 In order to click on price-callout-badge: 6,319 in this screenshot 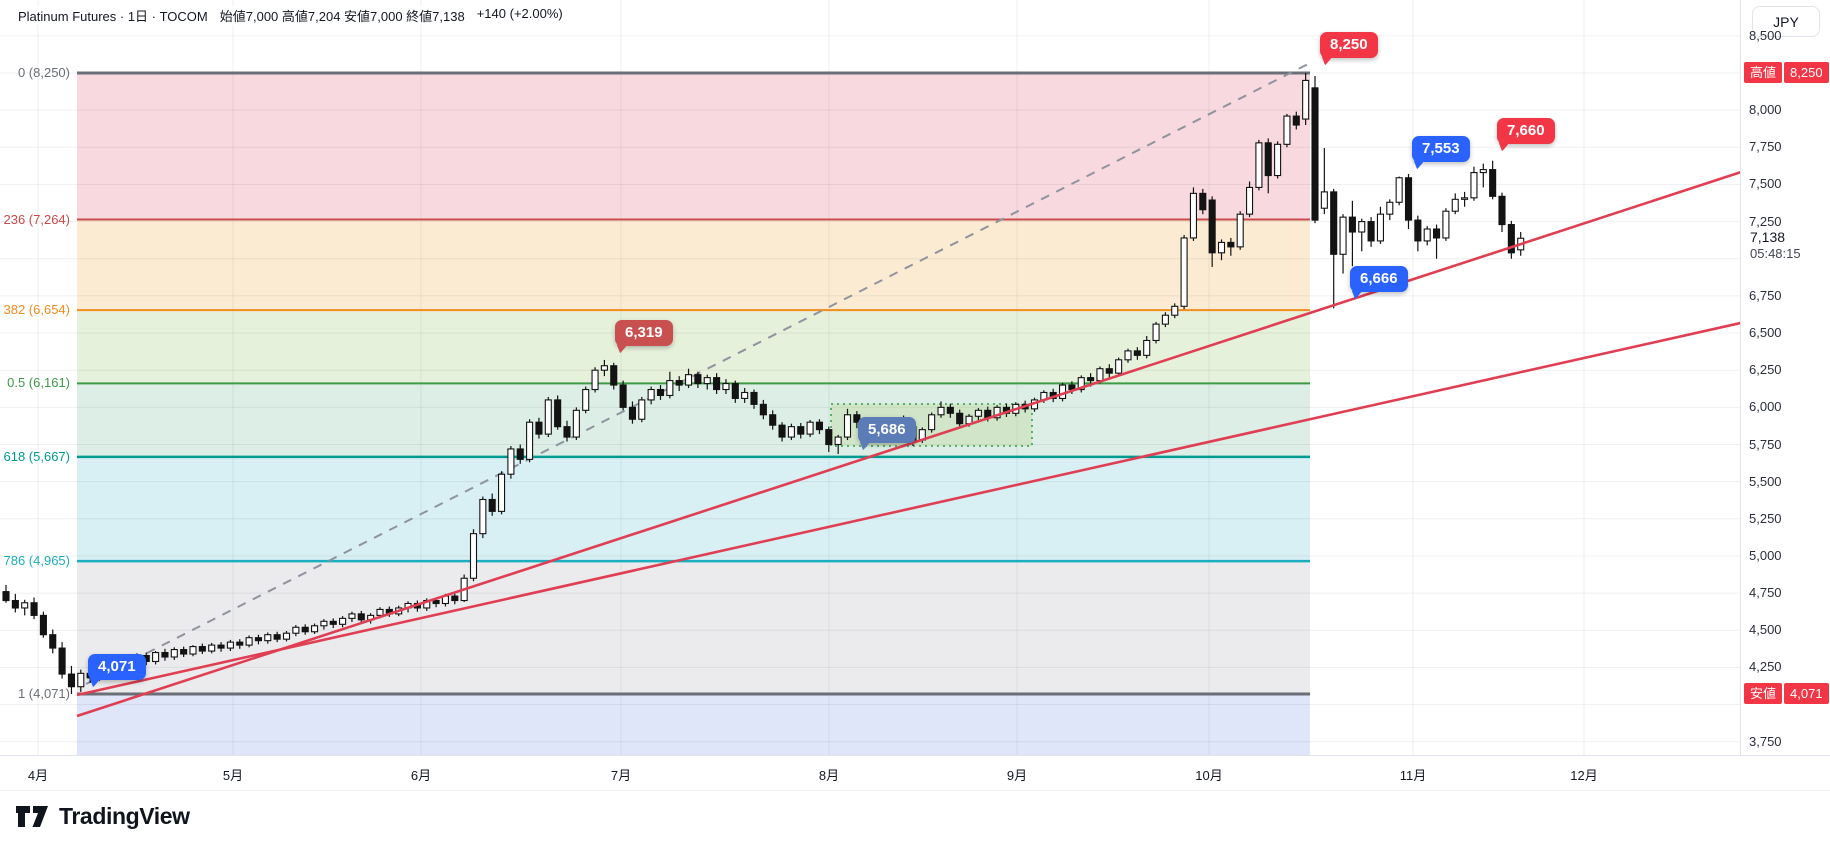, I will do `click(644, 333)`.